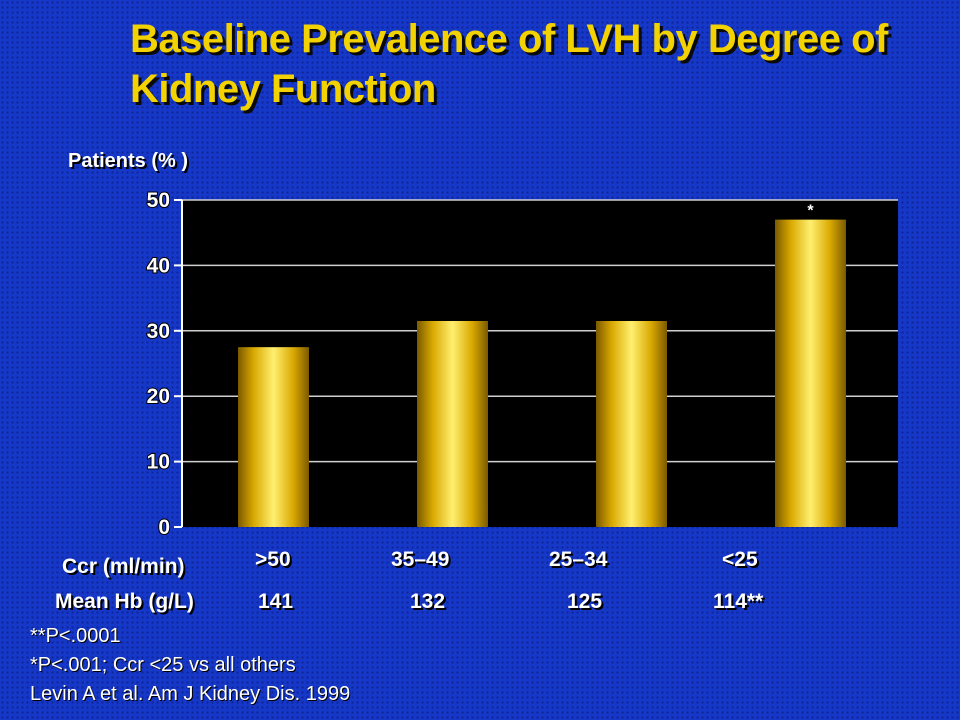 The height and width of the screenshot is (720, 960). I want to click on ccr-value: <25, so click(740, 559).